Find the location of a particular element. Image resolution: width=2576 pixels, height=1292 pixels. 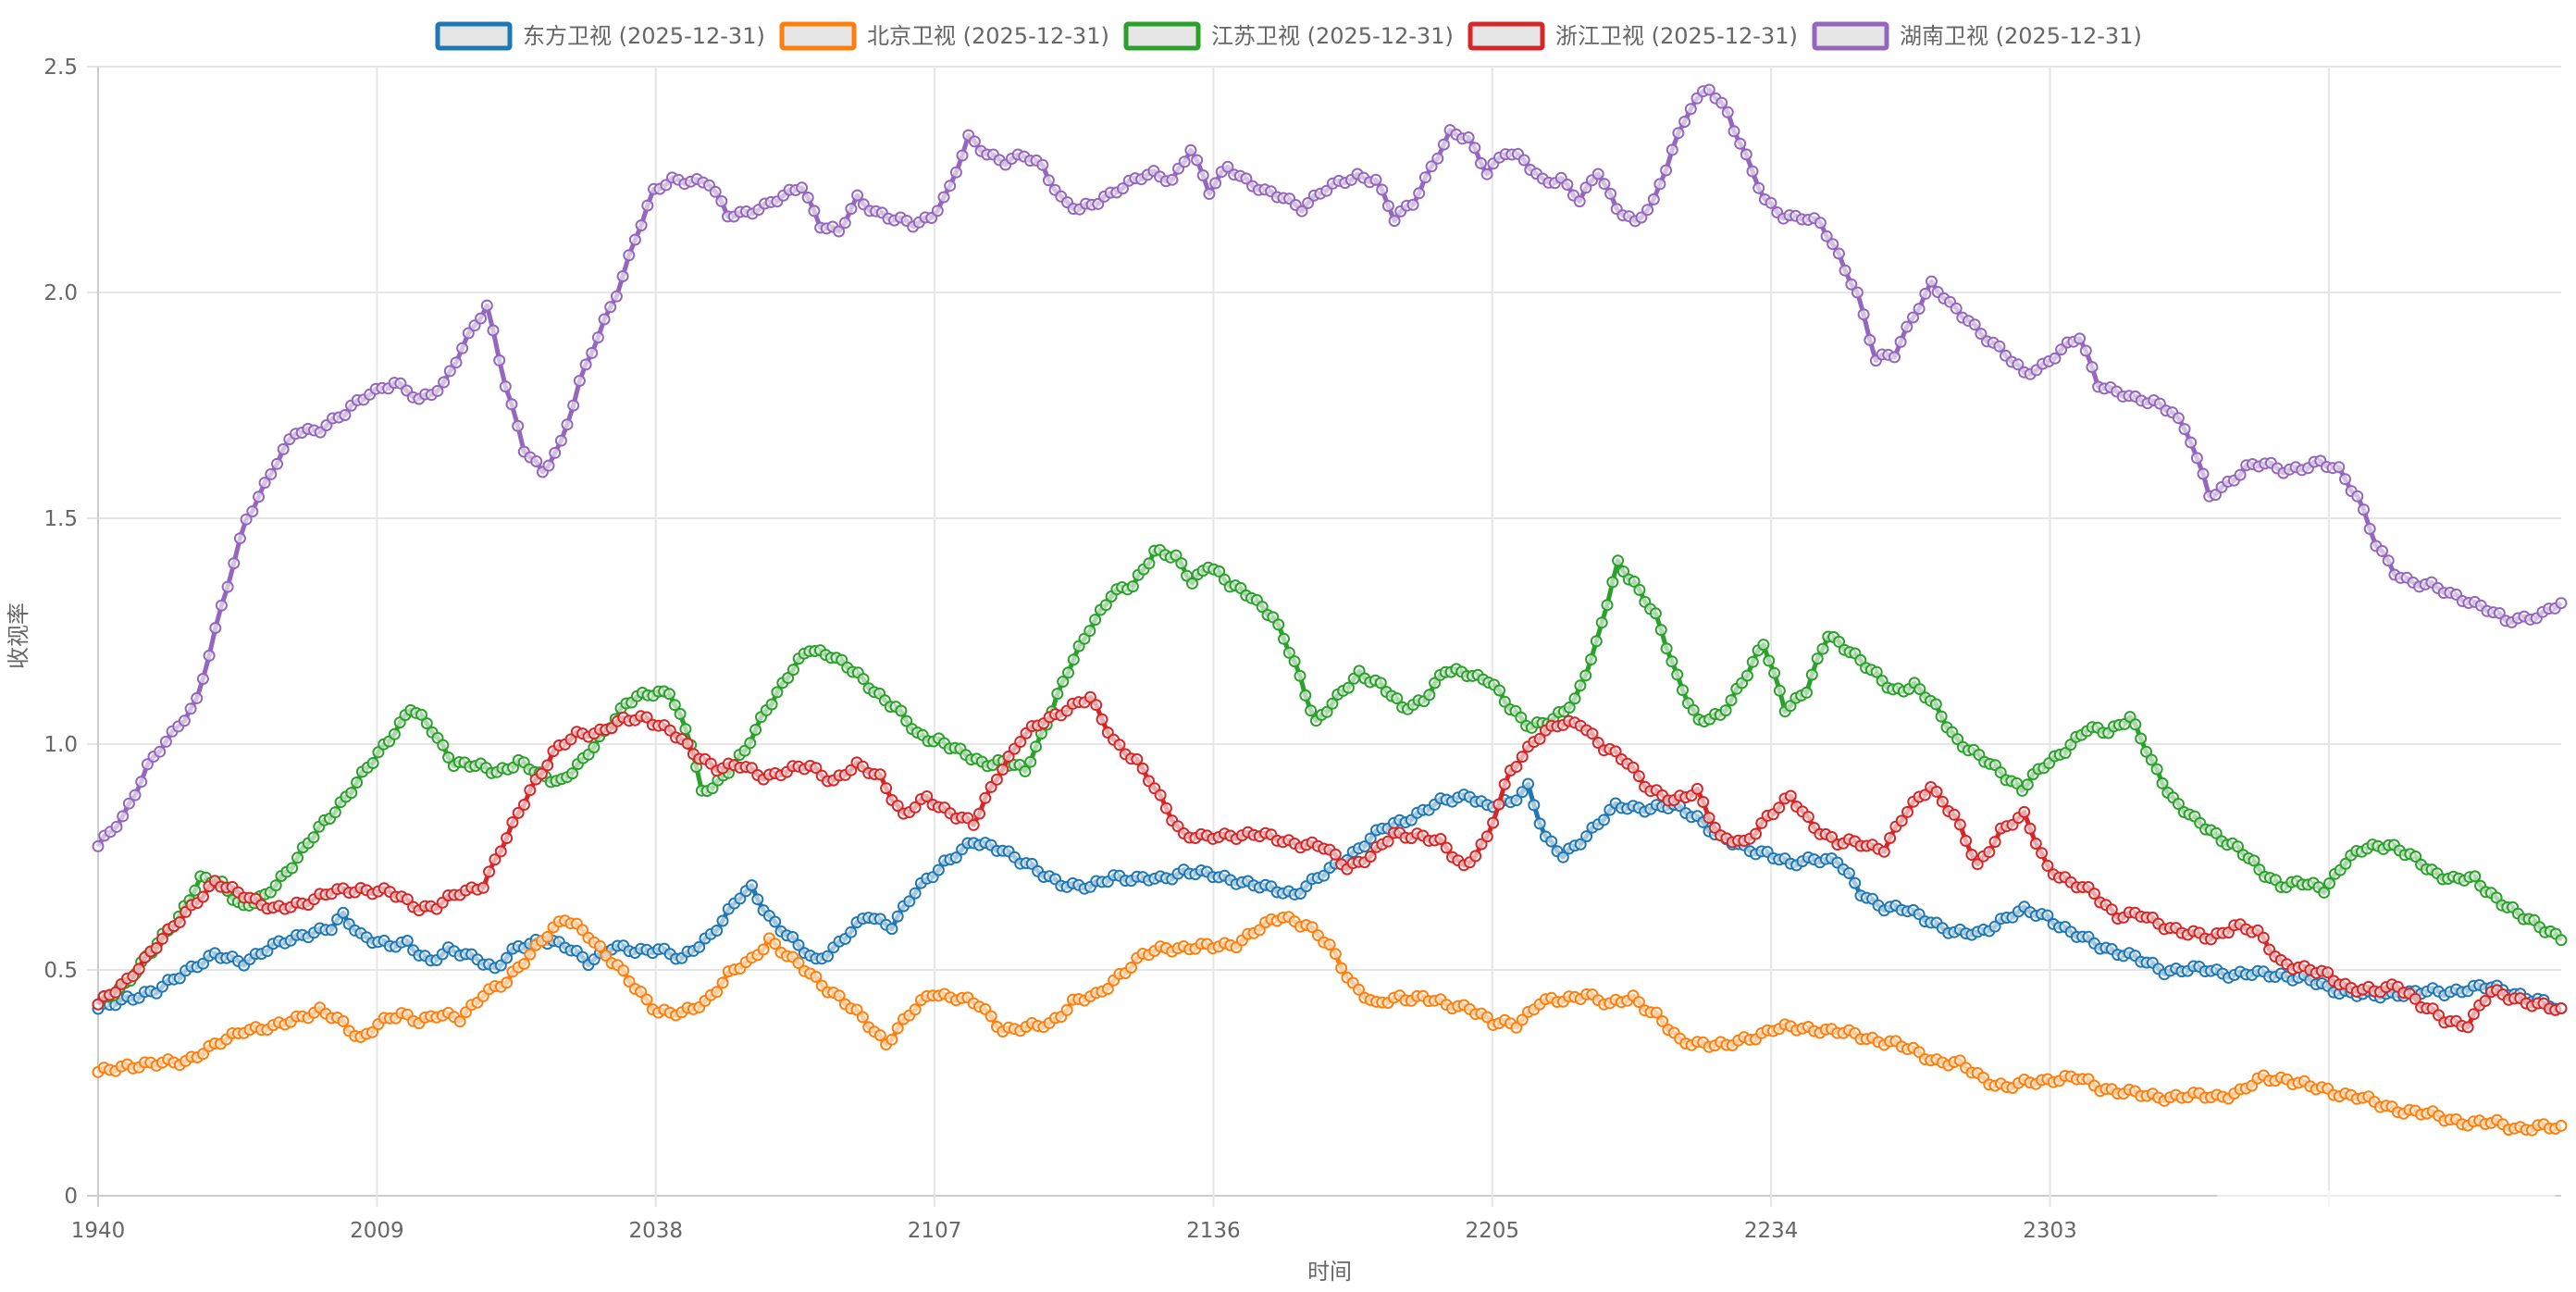

legend-label: 江苏卫视 (2025-12-31) is located at coordinates (1333, 36).